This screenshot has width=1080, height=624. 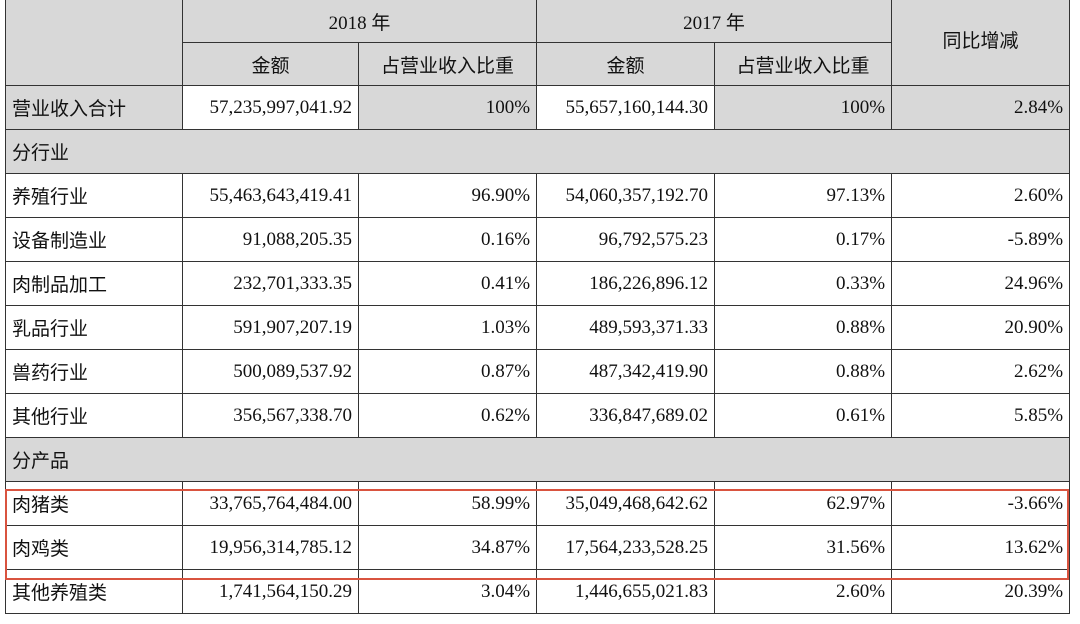 What do you see at coordinates (447, 371) in the screenshot?
I see `share-2018: 0.87%` at bounding box center [447, 371].